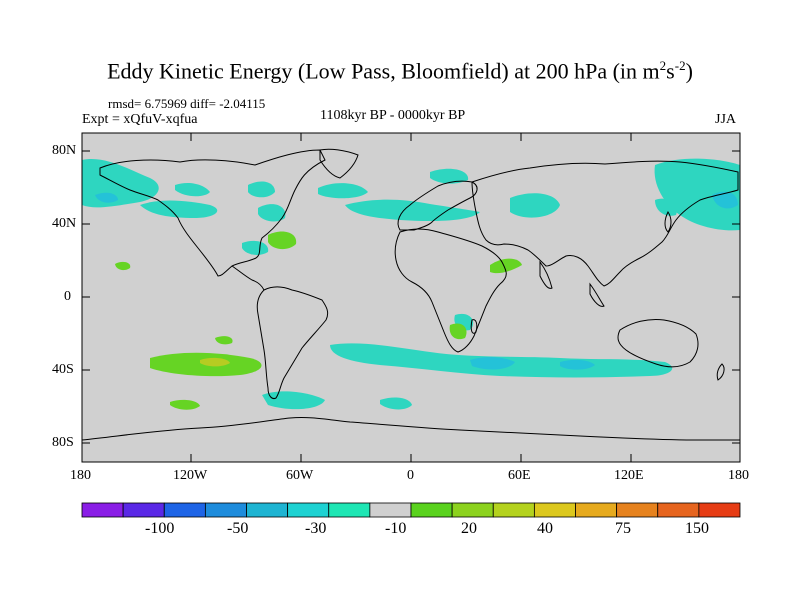 This screenshot has width=800, height=600. I want to click on neg-anomaly-northeast-asia-core, so click(725, 200).